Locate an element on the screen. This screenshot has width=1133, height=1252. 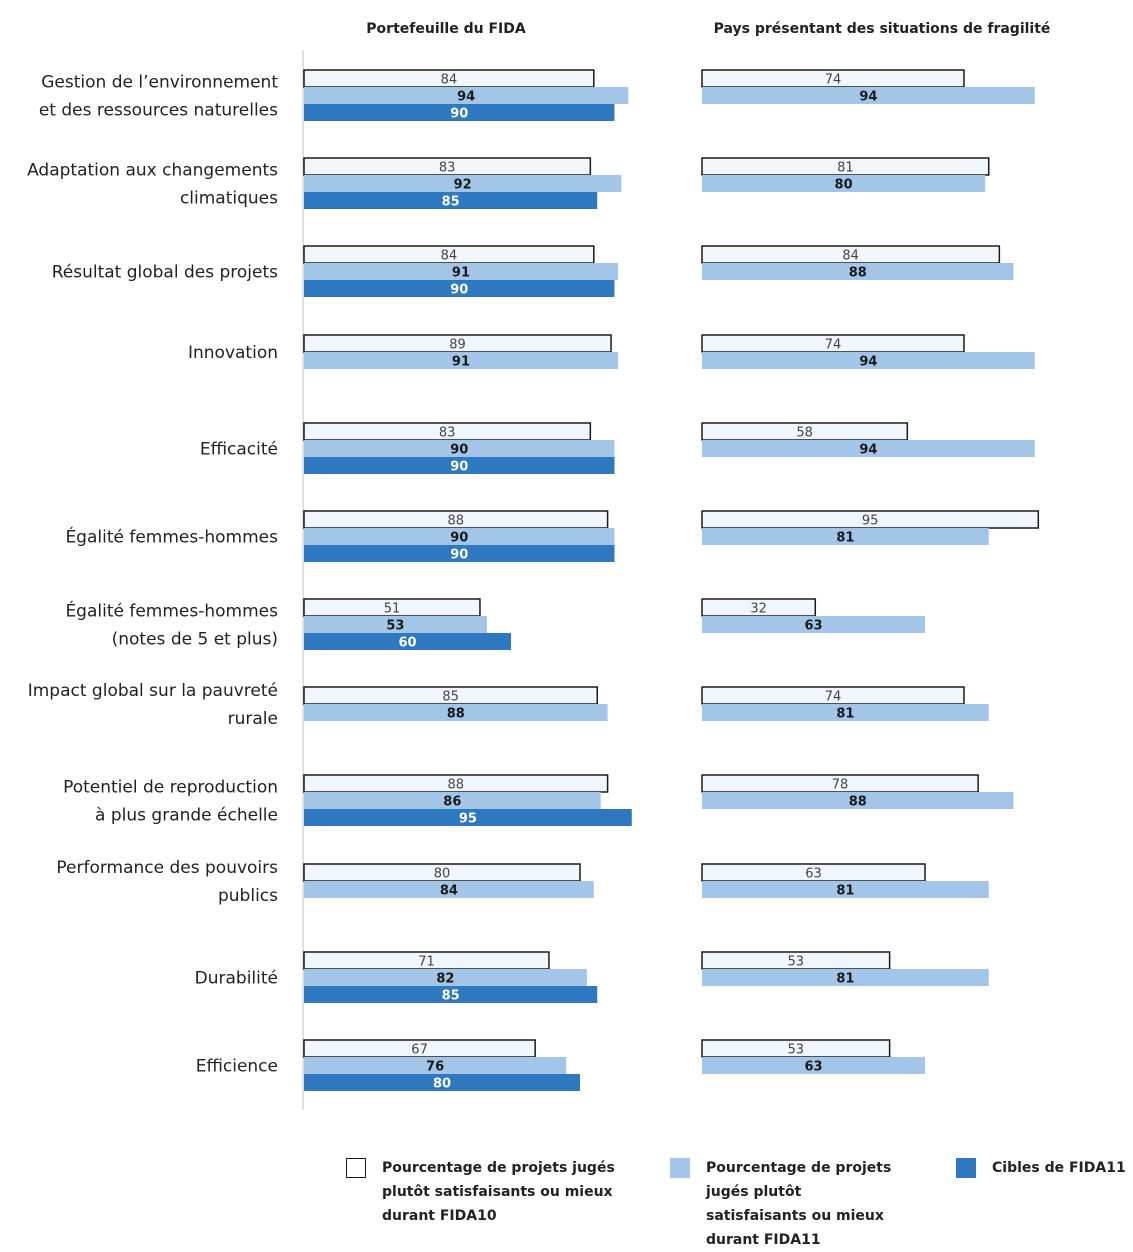
category-label: Efficience is located at coordinates (237, 1067).